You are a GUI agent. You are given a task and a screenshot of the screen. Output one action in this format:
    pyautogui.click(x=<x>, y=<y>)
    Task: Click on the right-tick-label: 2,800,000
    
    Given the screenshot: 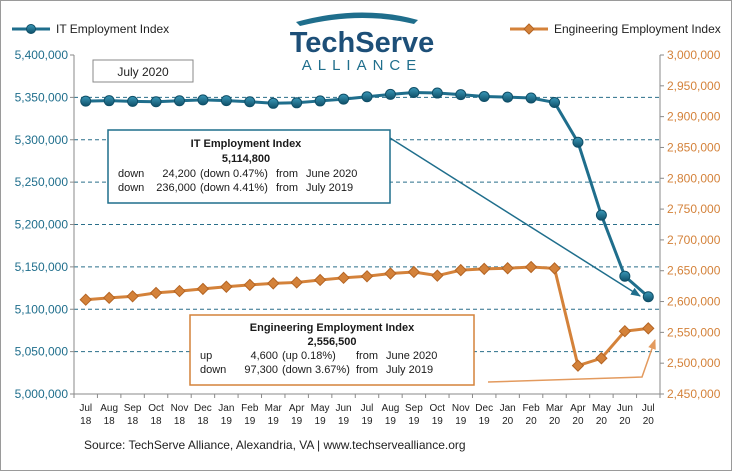 What is the action you would take?
    pyautogui.click(x=694, y=178)
    